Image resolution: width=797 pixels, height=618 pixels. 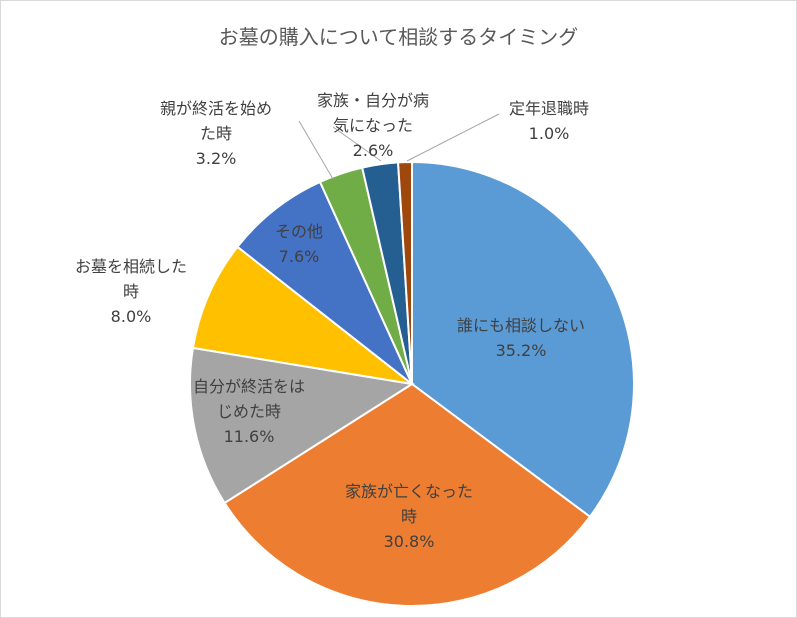 I want to click on data-label: 親が終活を始めた時 3.2%, so click(x=216, y=133).